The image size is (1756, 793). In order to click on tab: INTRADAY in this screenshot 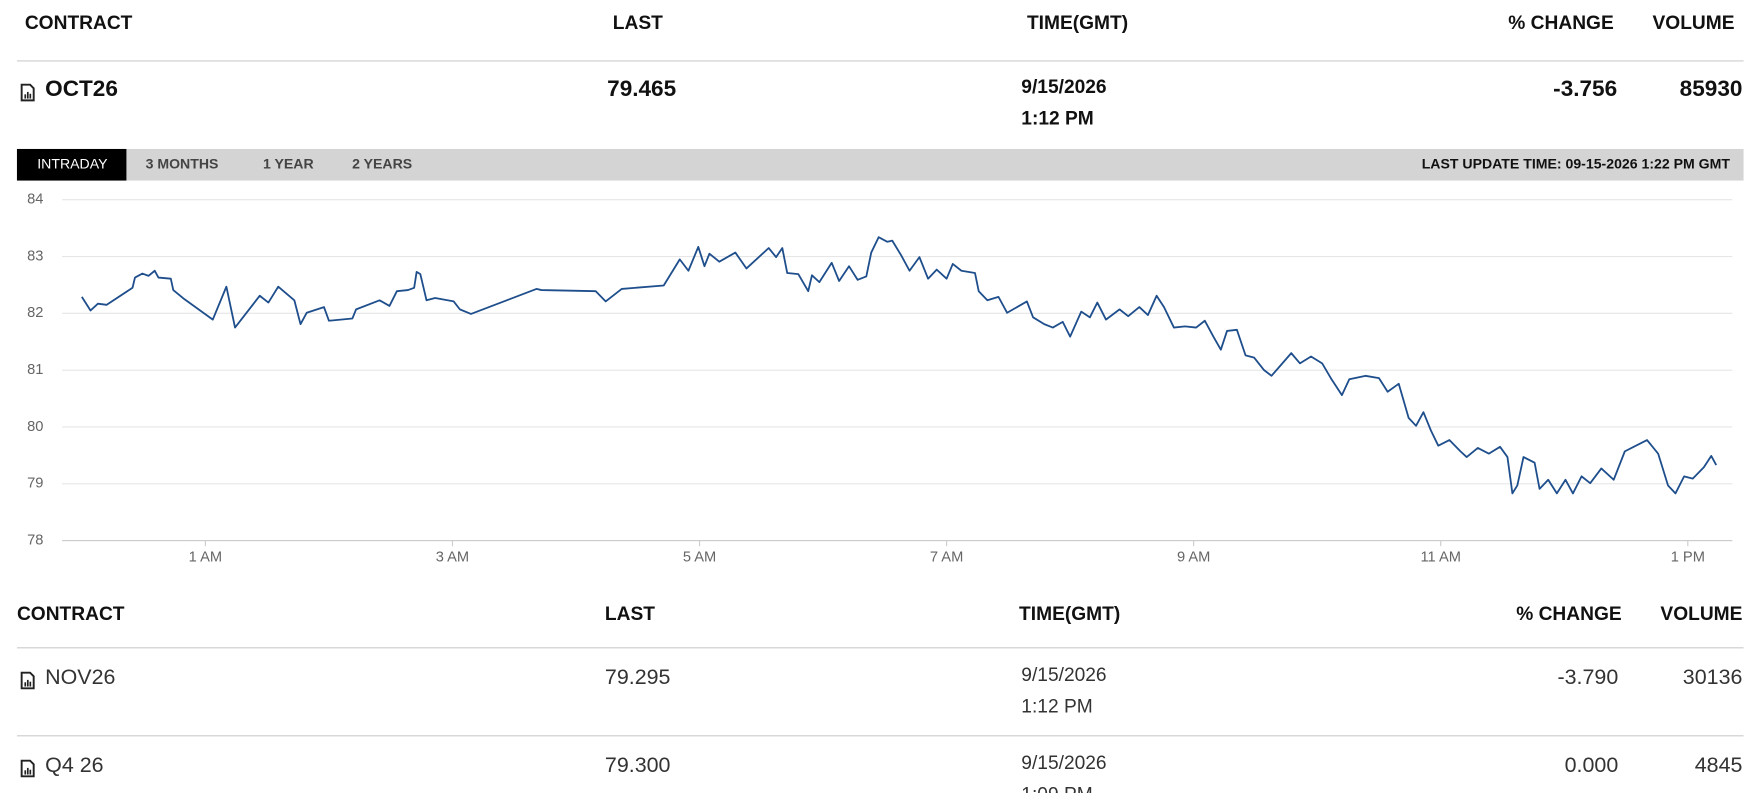, I will do `click(72, 163)`.